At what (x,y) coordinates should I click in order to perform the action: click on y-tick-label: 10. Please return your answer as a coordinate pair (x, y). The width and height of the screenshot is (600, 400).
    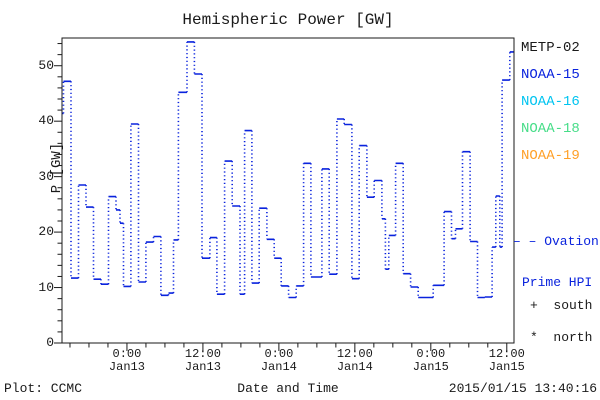
    Looking at the image, I should click on (46, 287).